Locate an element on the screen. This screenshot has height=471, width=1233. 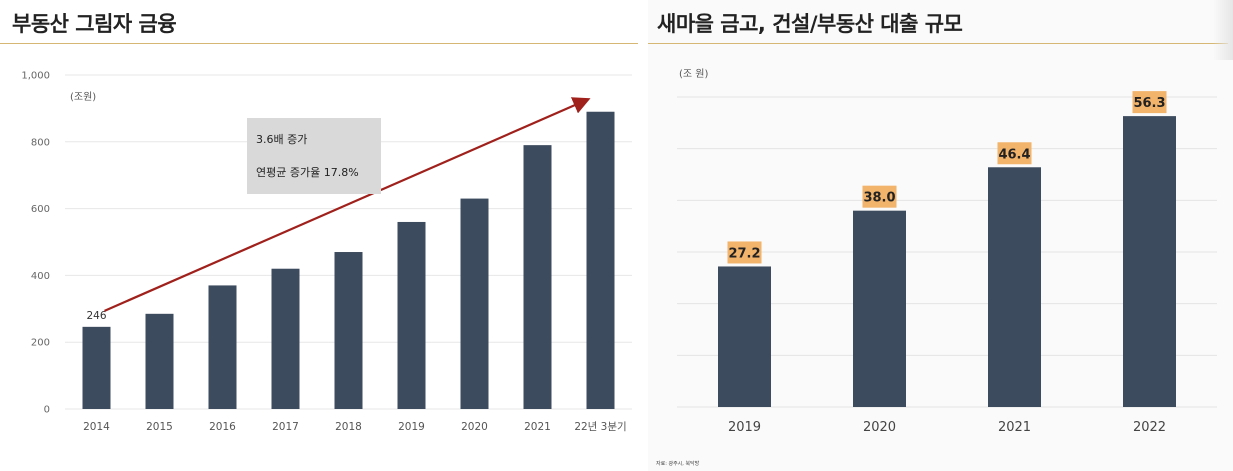
x-tick-label: 2022 is located at coordinates (1149, 427).